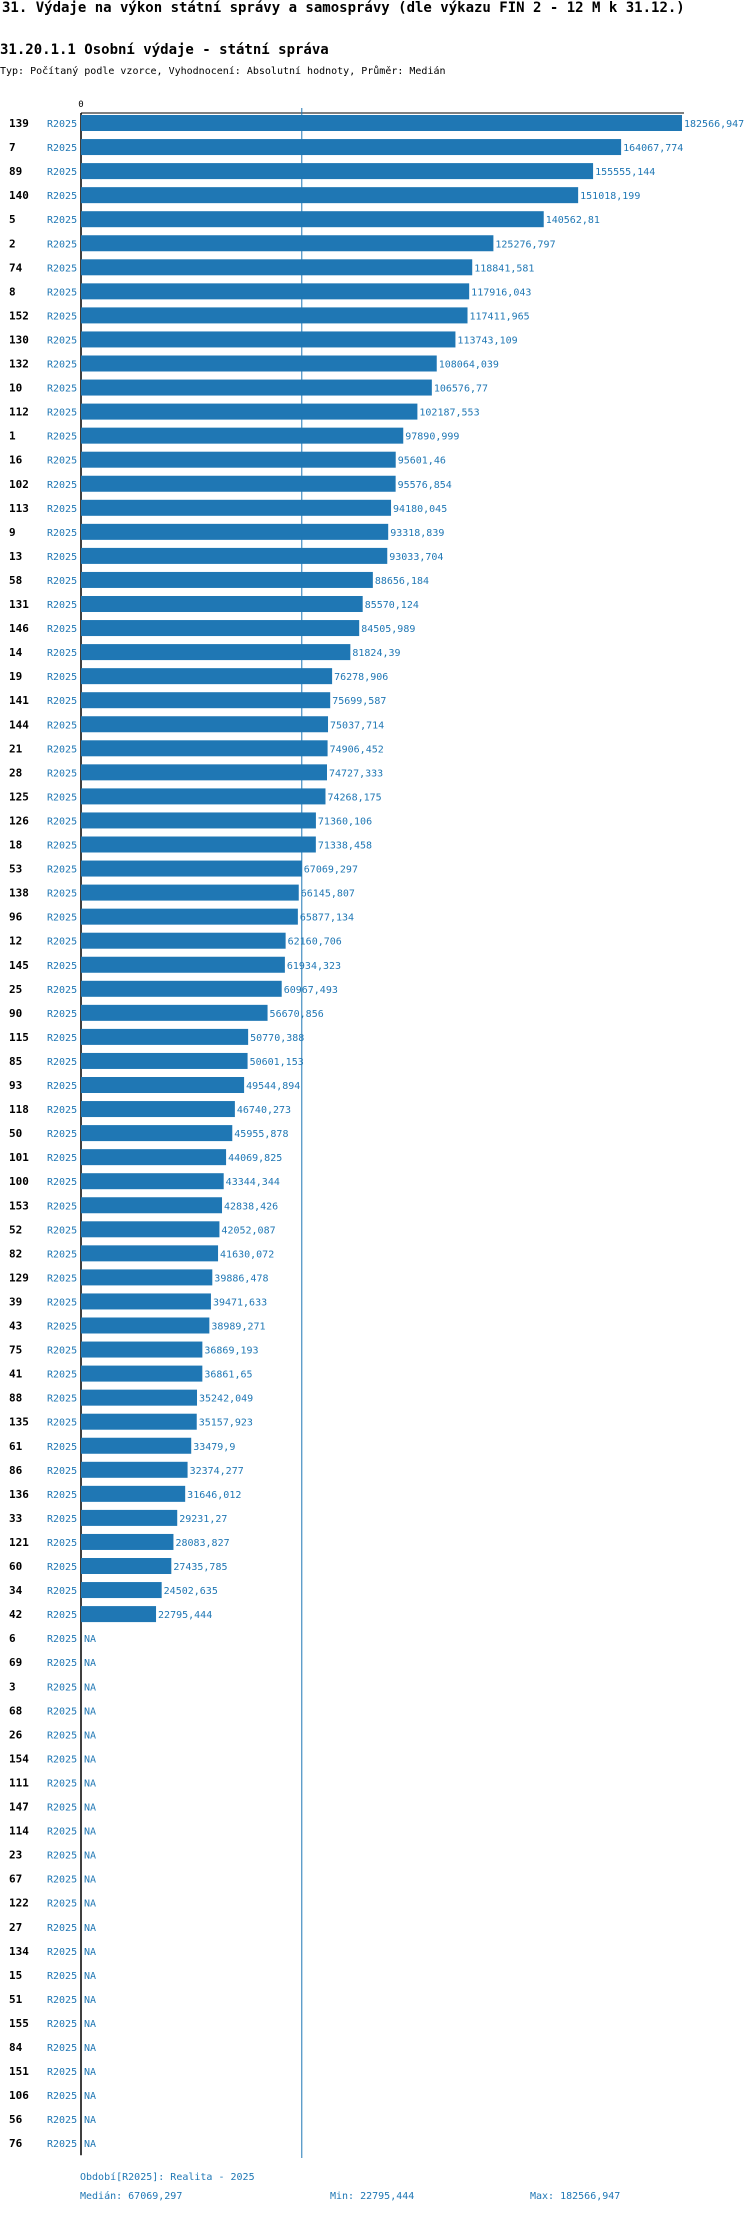 The image size is (750, 2214). I want to click on row-id-label: 139, so click(19, 123).